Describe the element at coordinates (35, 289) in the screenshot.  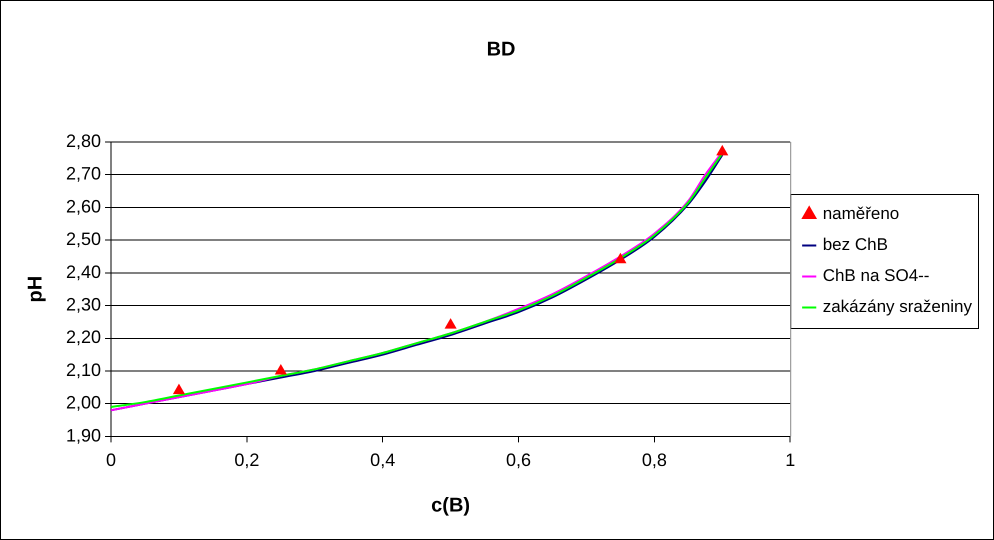
I see `y-axis-title: pH` at that location.